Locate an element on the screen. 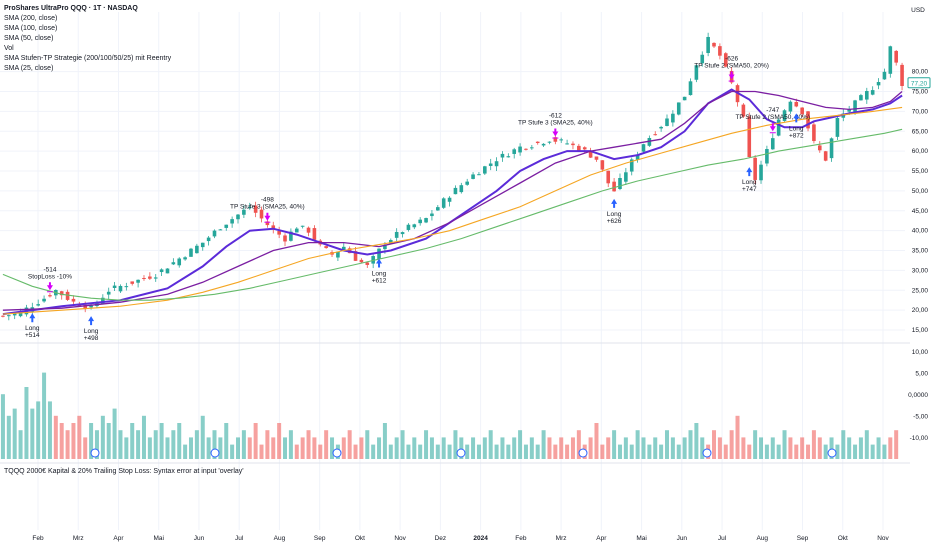  volume-tick-label: 0,0000 is located at coordinates (918, 395).